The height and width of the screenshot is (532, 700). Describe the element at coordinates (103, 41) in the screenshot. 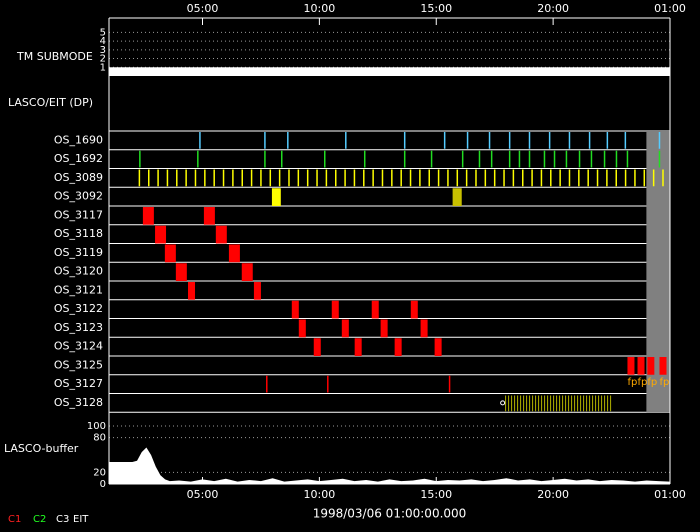

I see `y-tick-label: 4` at that location.